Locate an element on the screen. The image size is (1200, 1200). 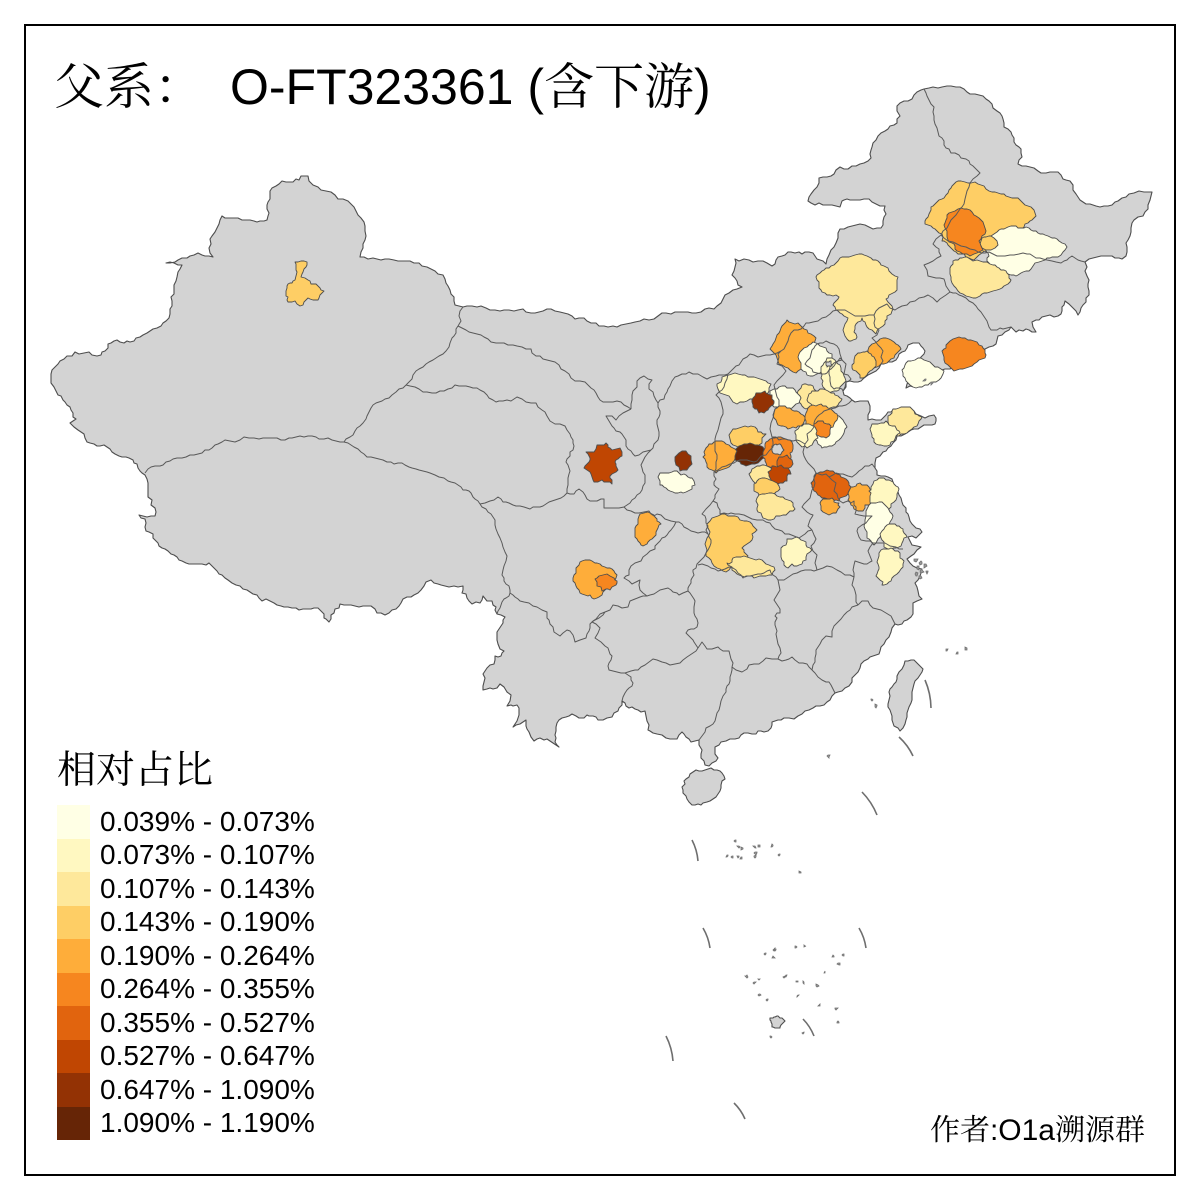
prefecture-qingdao is located at coordinates (885, 433).